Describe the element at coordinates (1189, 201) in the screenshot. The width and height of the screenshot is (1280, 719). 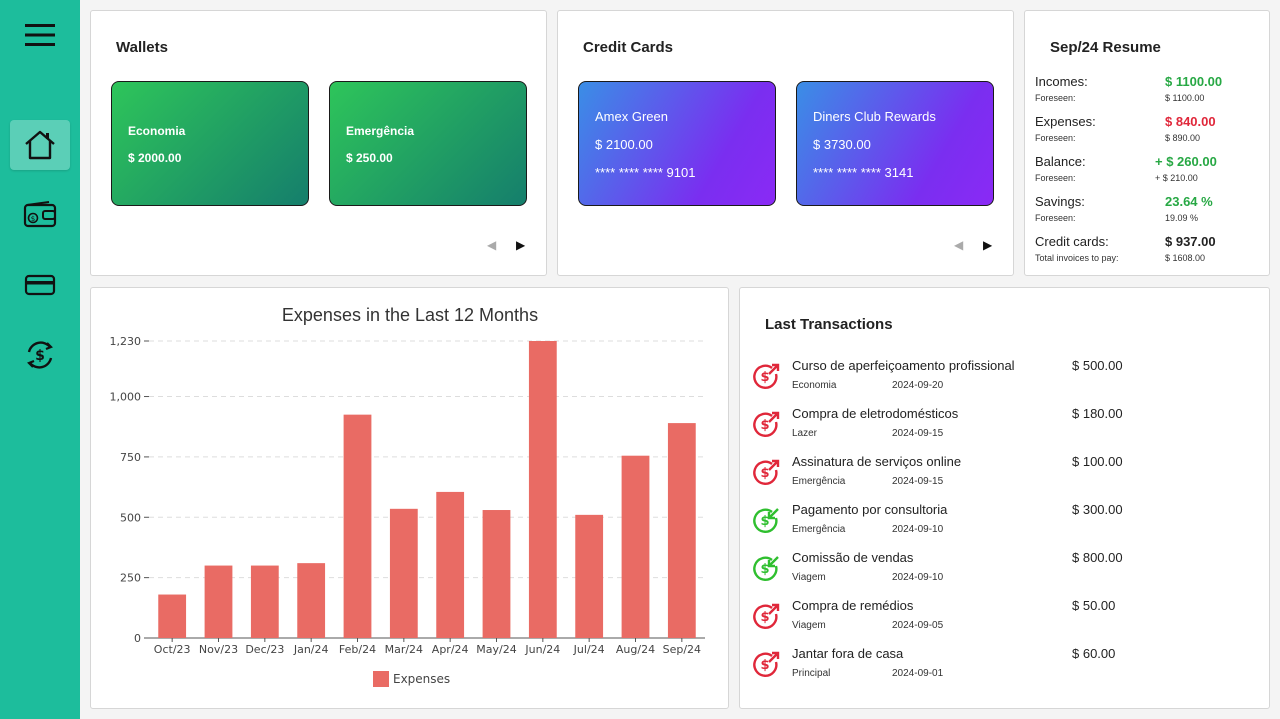
I see `resume-value: 23.64 %` at that location.